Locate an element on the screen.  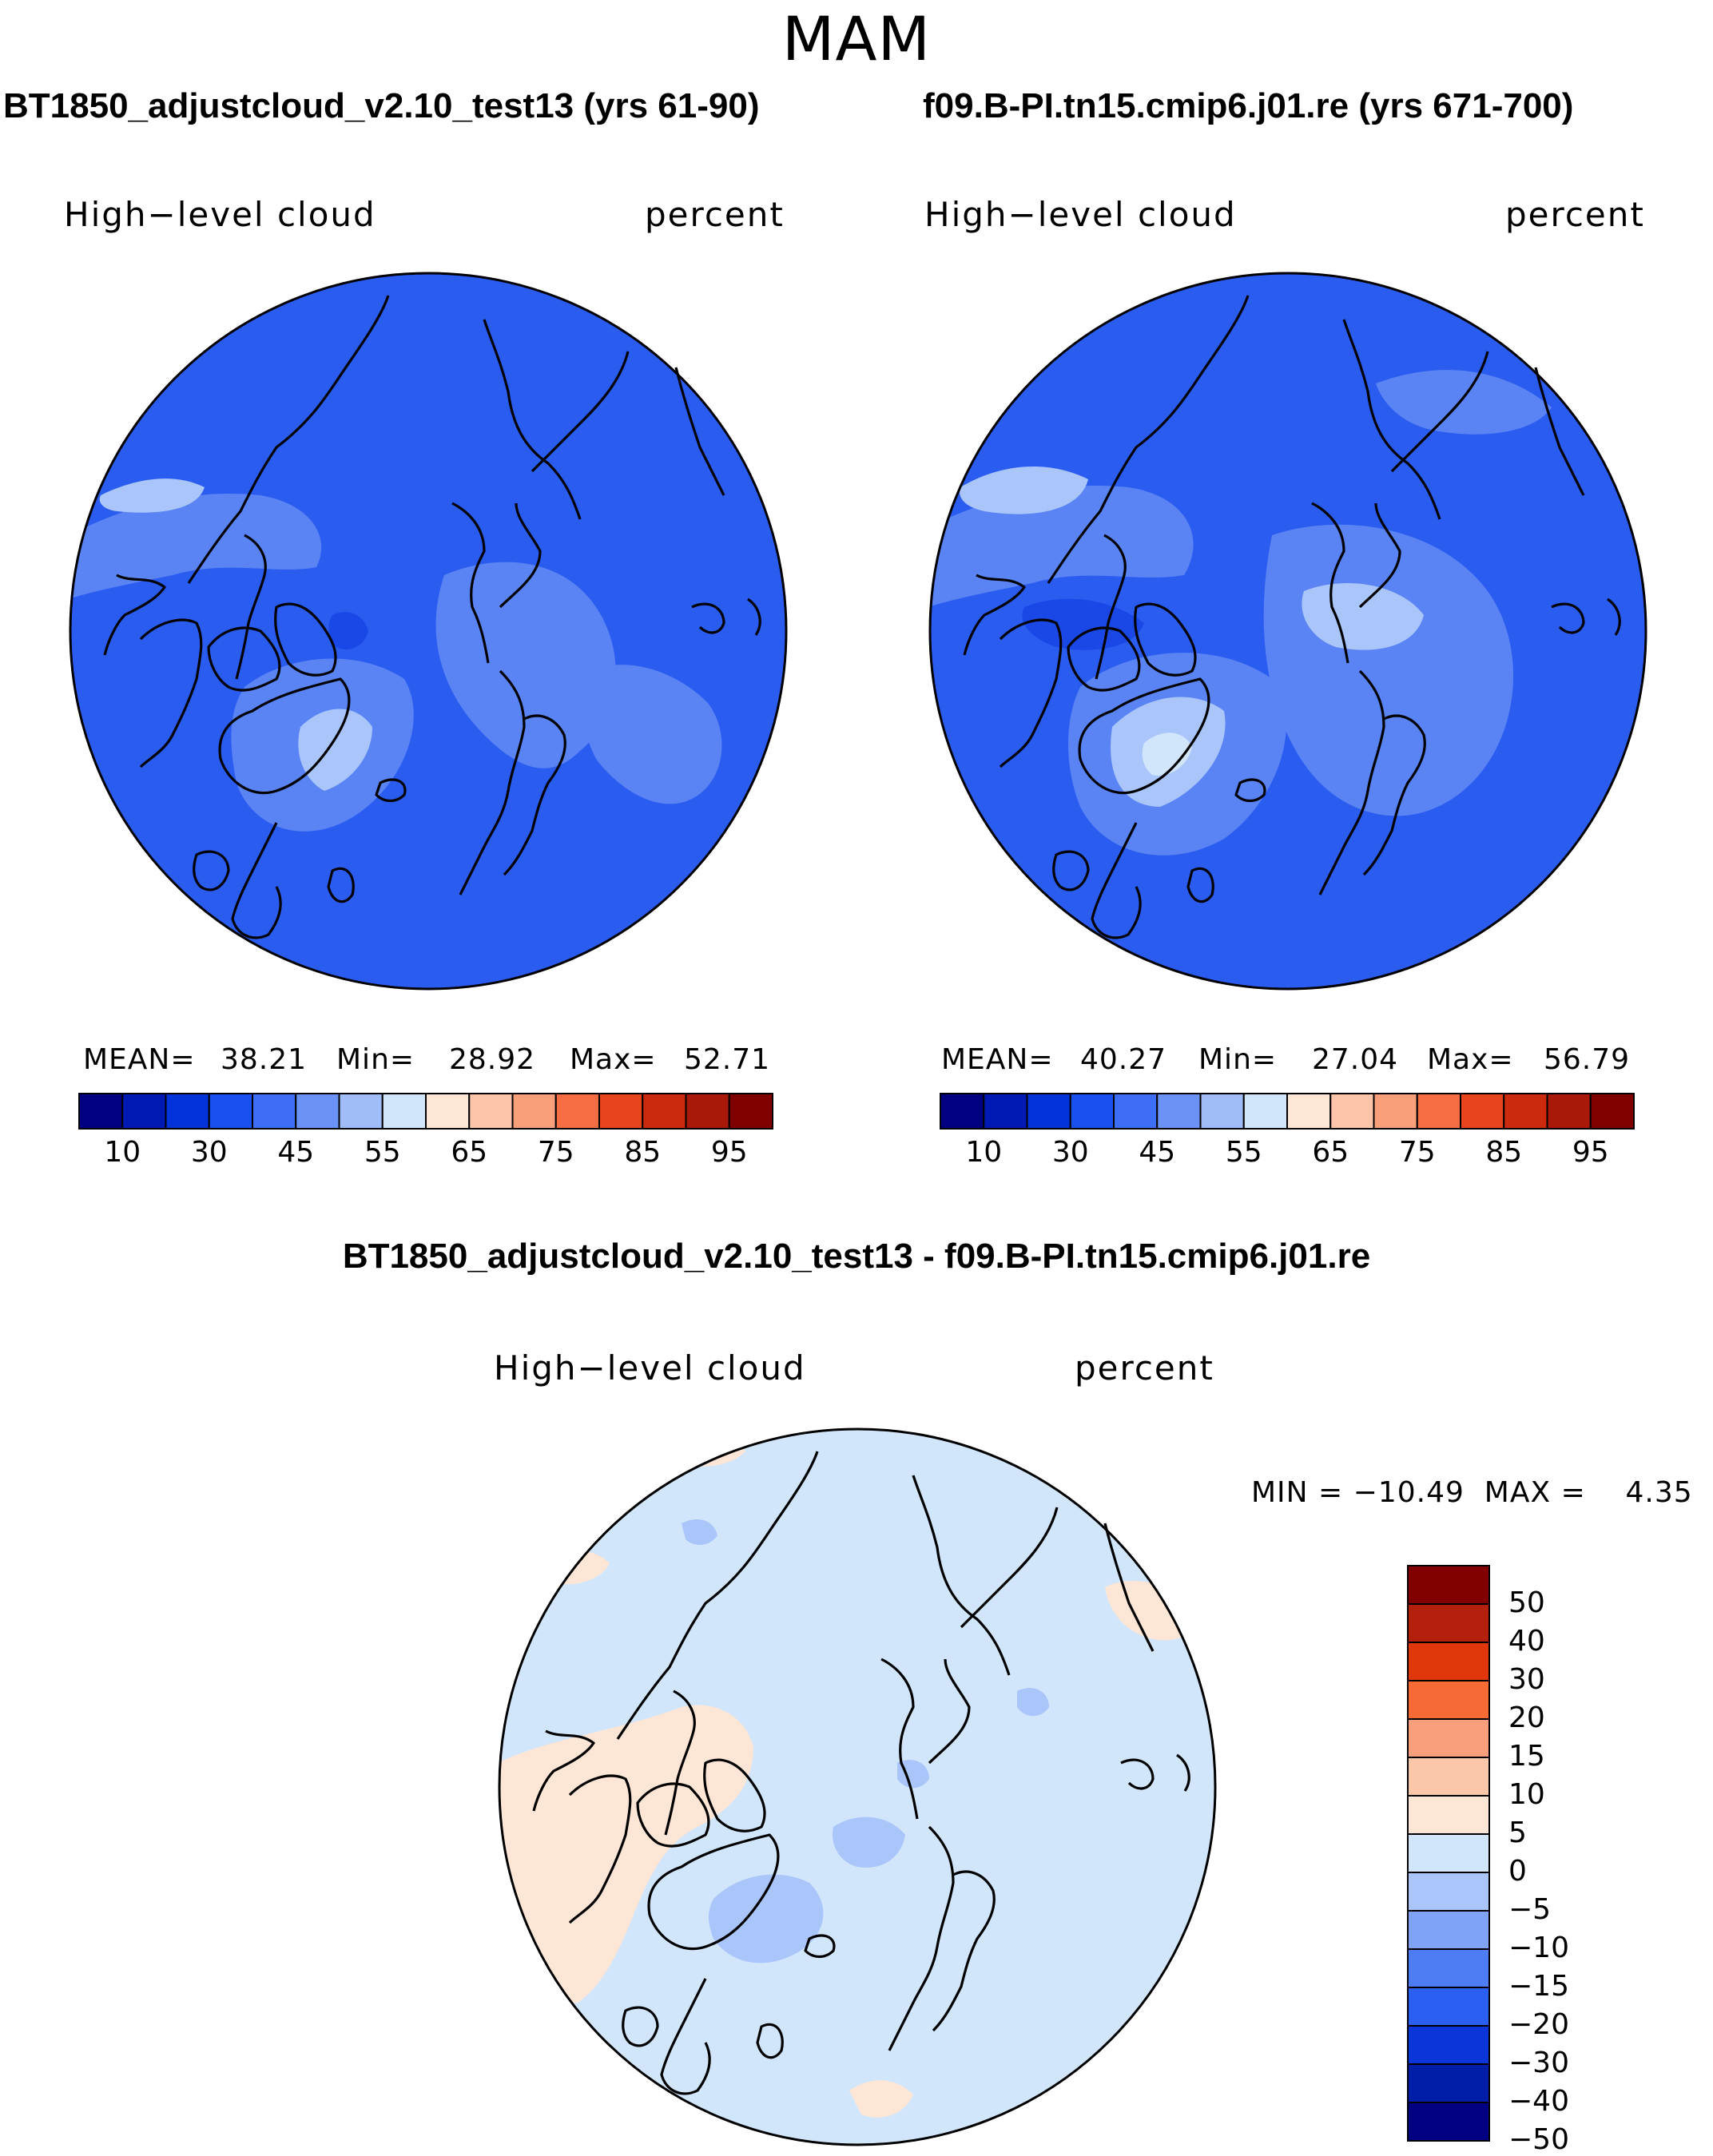
diff-colorbar is located at coordinates (1448, 1853).